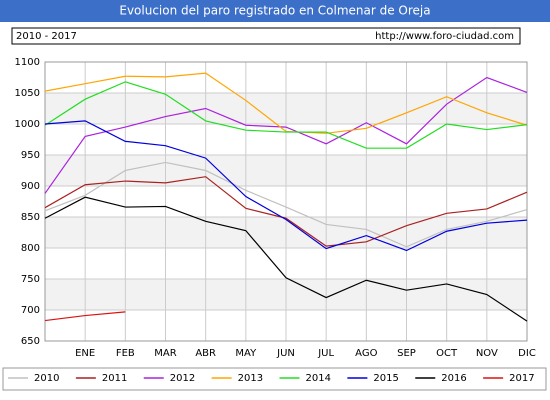 The image size is (550, 400). What do you see at coordinates (325, 353) in the screenshot?
I see `x-tick-label: JUL` at bounding box center [325, 353].